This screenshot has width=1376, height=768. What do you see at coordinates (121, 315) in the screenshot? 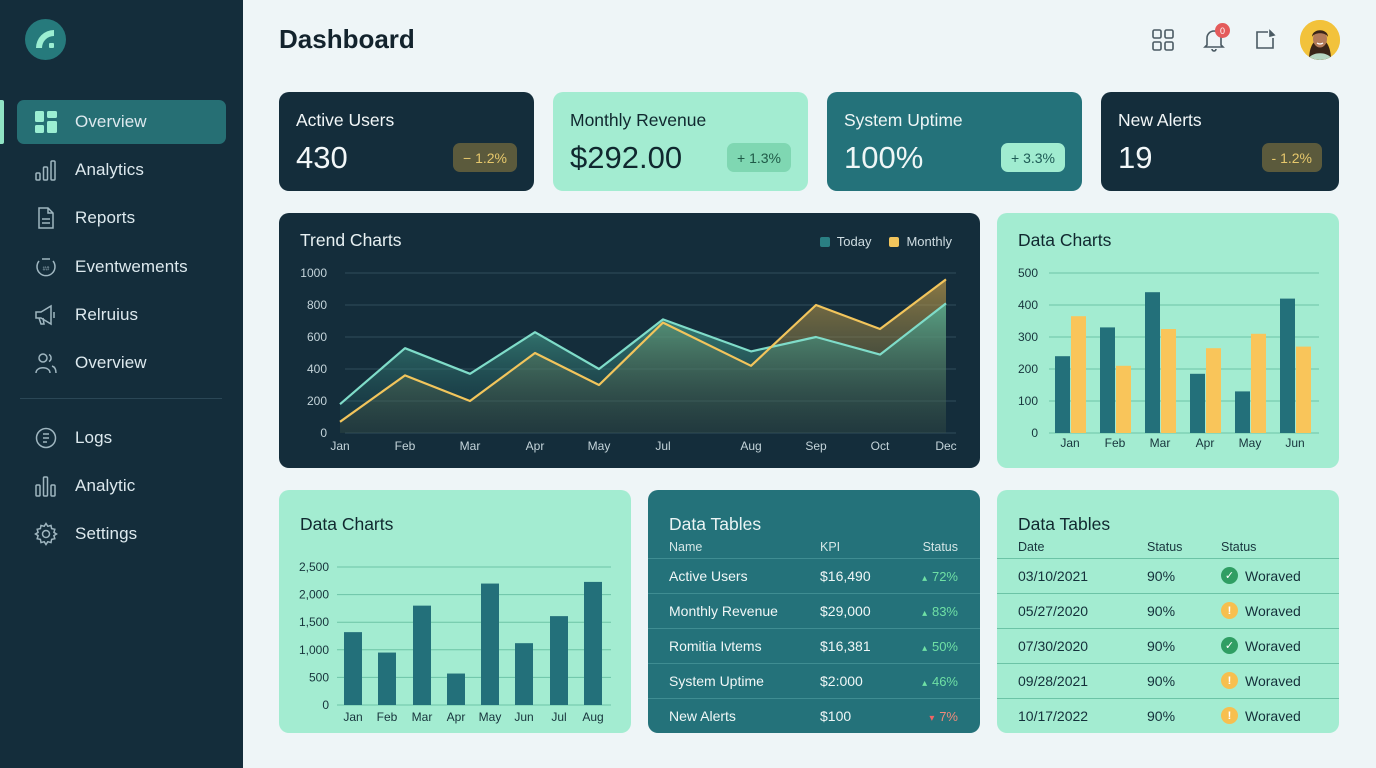
I see `sidebar-item-relruius: Relruius` at bounding box center [121, 315].